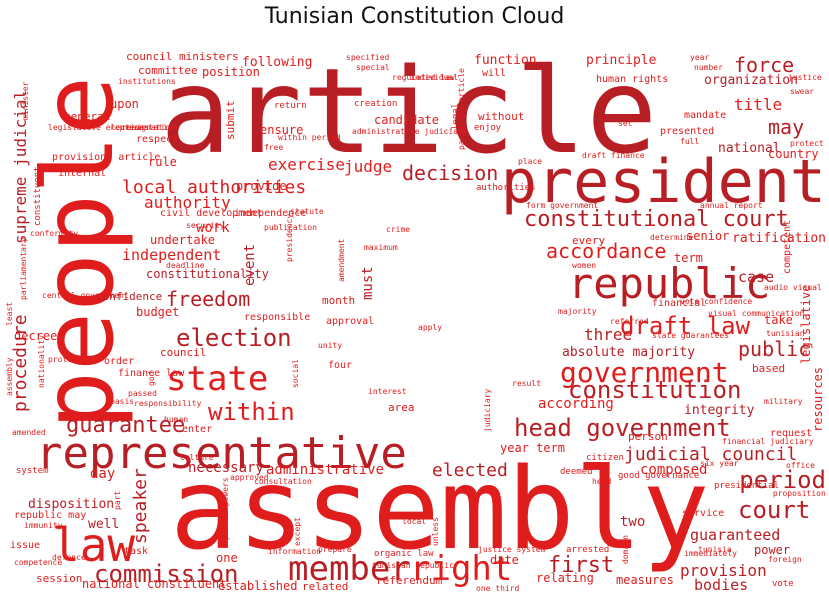 The image size is (829, 601). What do you see at coordinates (151, 378) in the screenshot?
I see `word-god: god` at bounding box center [151, 378].